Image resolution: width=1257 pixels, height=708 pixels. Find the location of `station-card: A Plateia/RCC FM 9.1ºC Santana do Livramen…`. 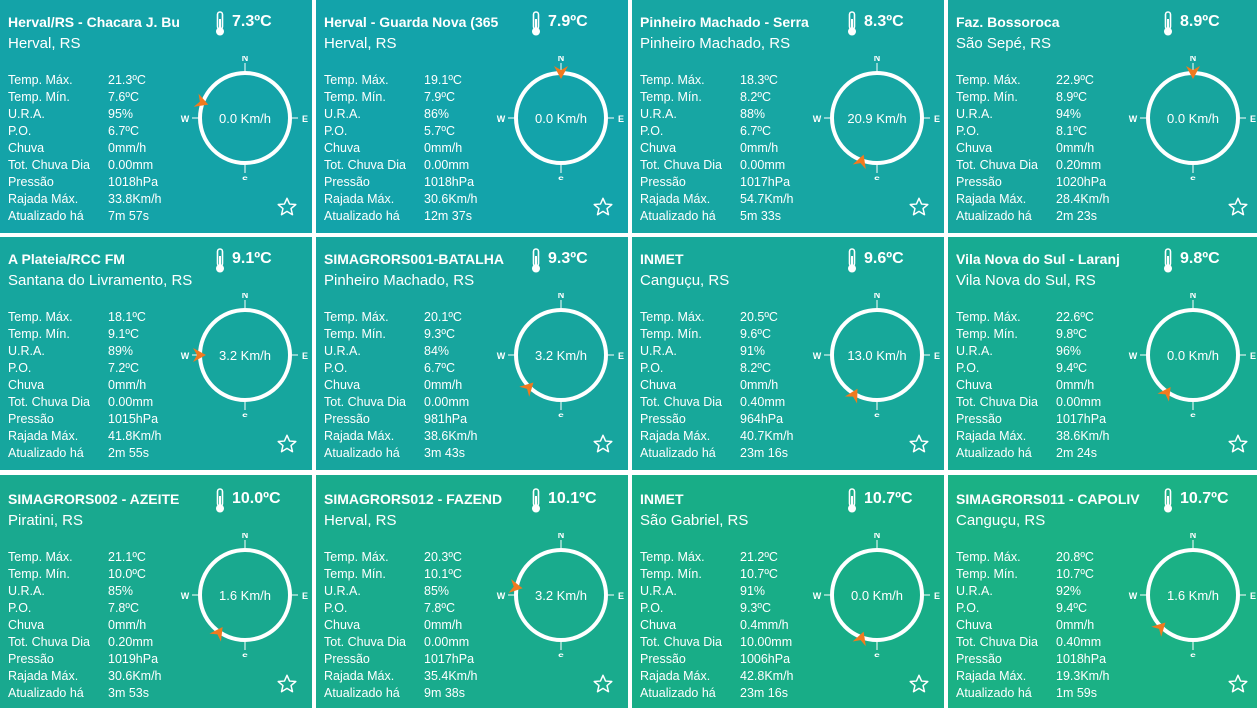

station-card: A Plateia/RCC FM 9.1ºC Santana do Livramen… is located at coordinates (156, 353).